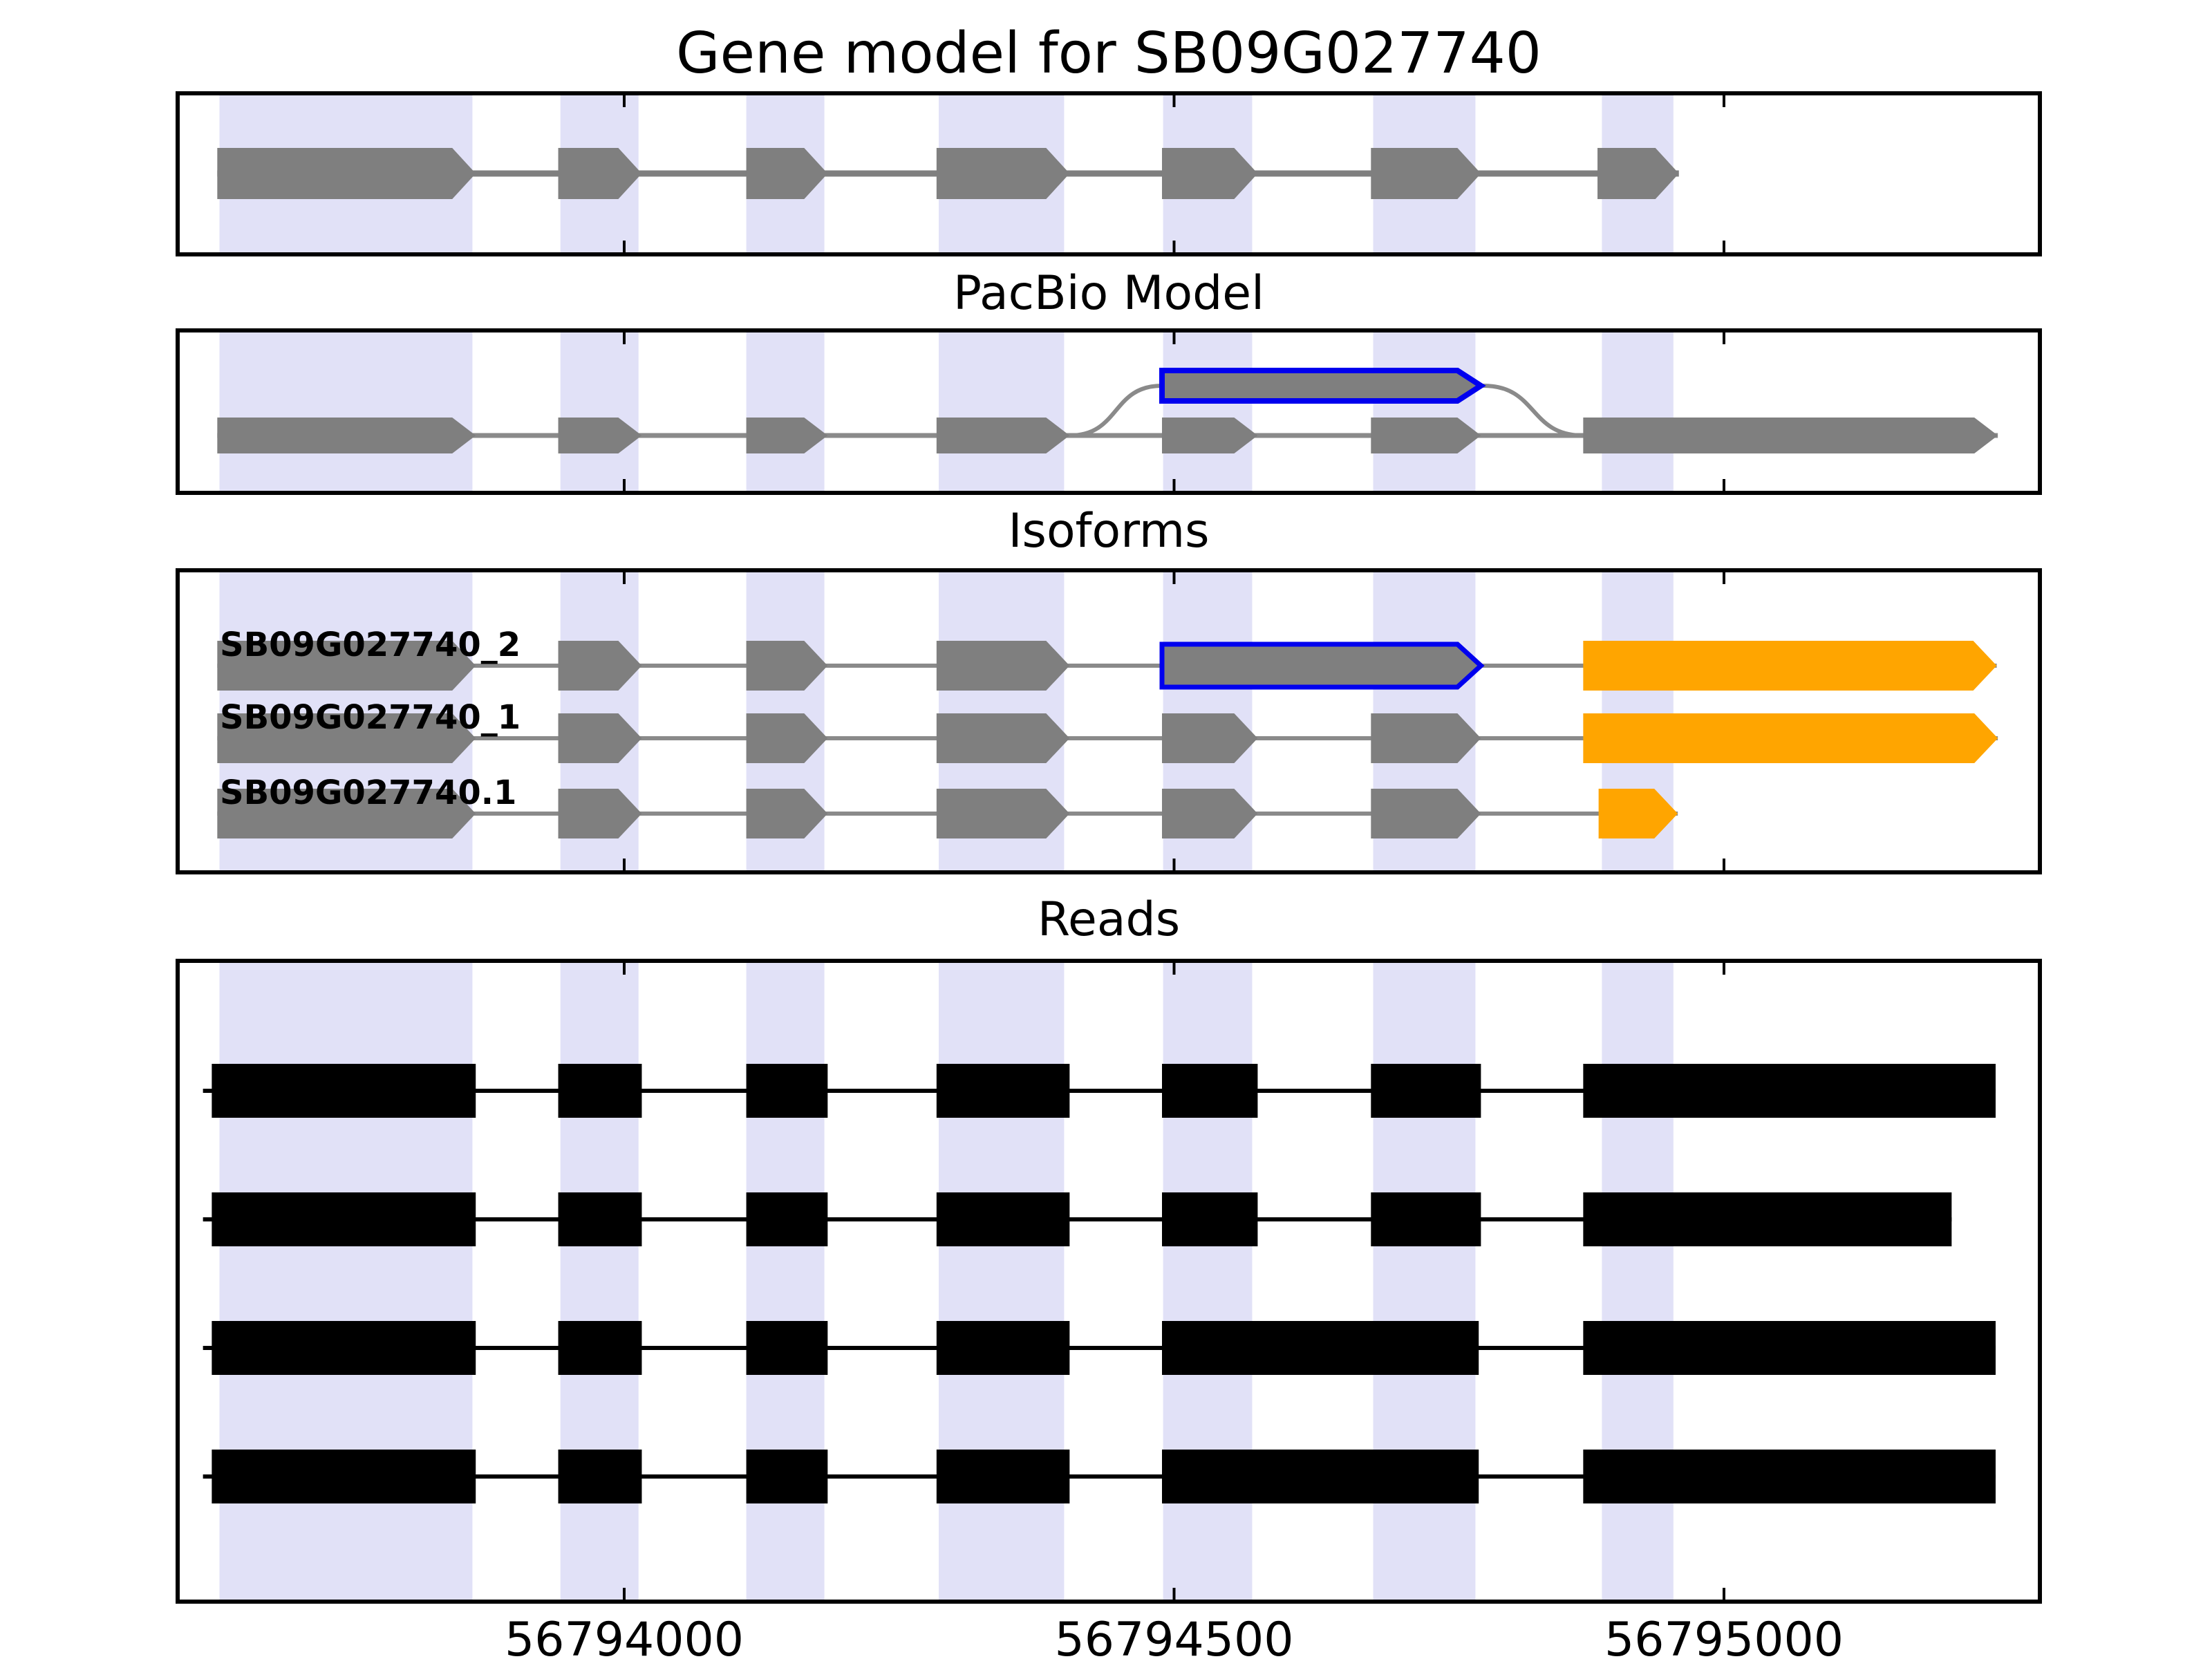  I want to click on panel-title: Reads, so click(1109, 920).